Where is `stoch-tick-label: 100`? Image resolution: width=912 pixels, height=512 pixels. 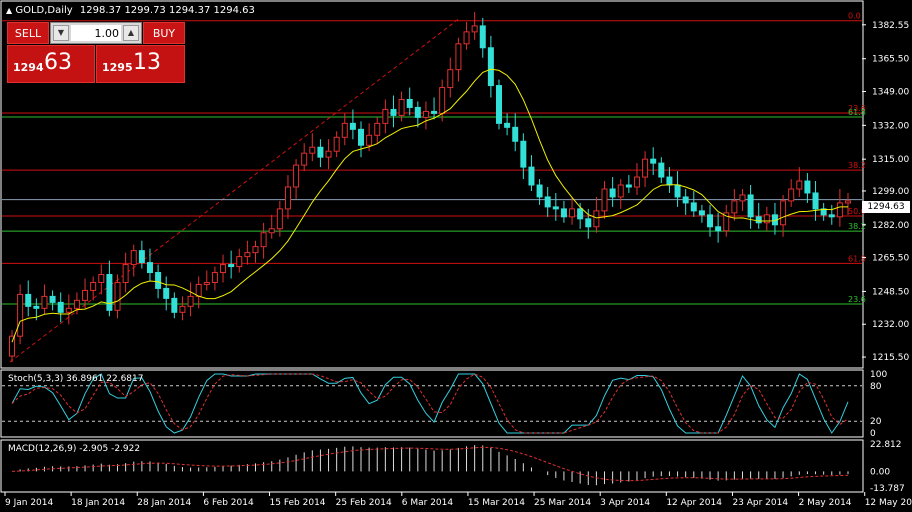
stoch-tick-label: 100 is located at coordinates (878, 375).